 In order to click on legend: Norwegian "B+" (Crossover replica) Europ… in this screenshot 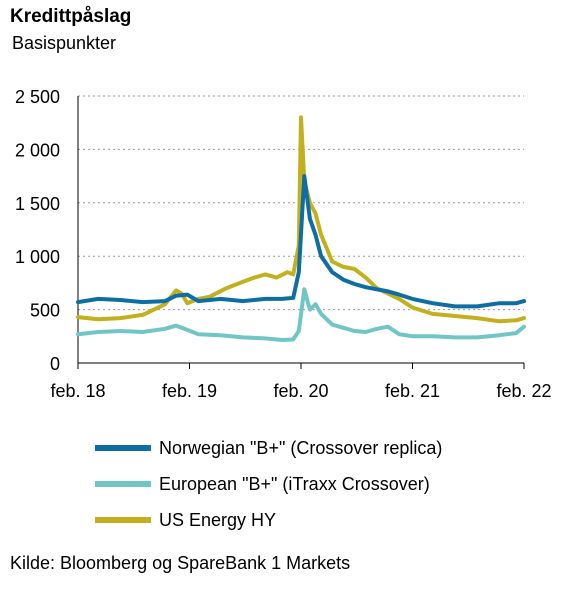, I will do `click(268, 484)`.